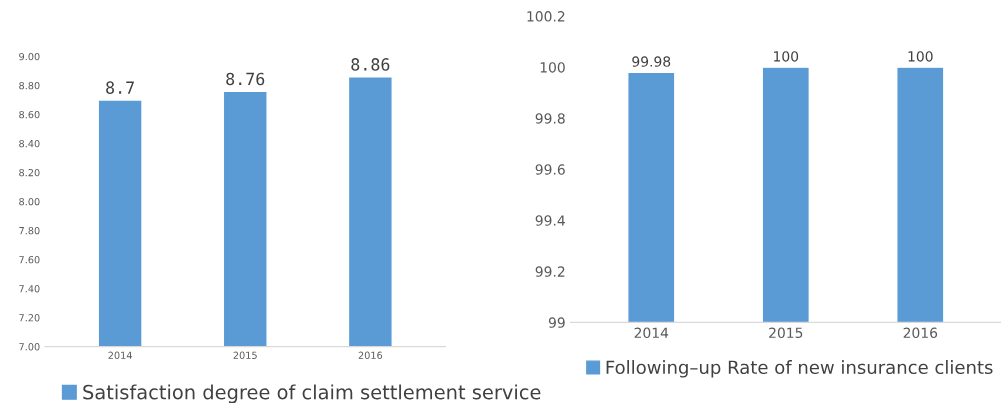 The width and height of the screenshot is (1001, 403). Describe the element at coordinates (550, 271) in the screenshot. I see `y-tick-label: 99.2` at that location.